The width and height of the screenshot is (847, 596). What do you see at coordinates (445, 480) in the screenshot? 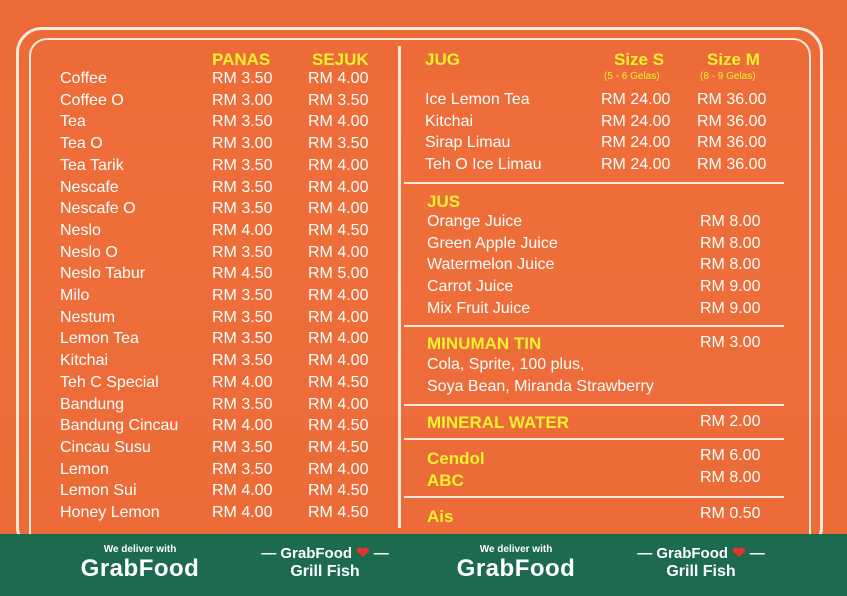
I see `abc-title: ABC` at bounding box center [445, 480].